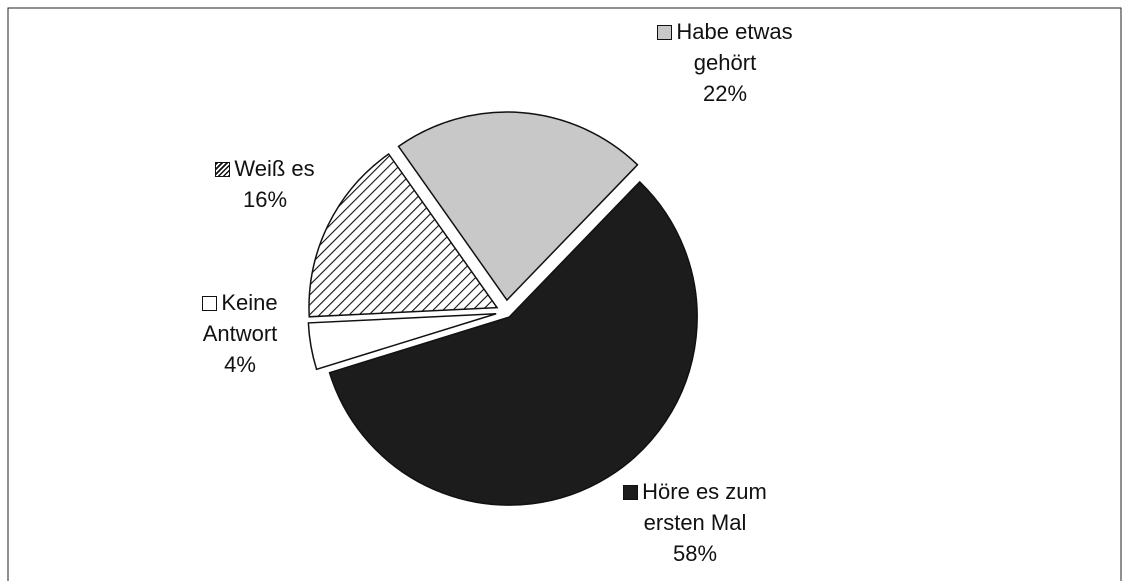 The image size is (1131, 581). I want to click on slice-name: Weiß es, so click(274, 168).